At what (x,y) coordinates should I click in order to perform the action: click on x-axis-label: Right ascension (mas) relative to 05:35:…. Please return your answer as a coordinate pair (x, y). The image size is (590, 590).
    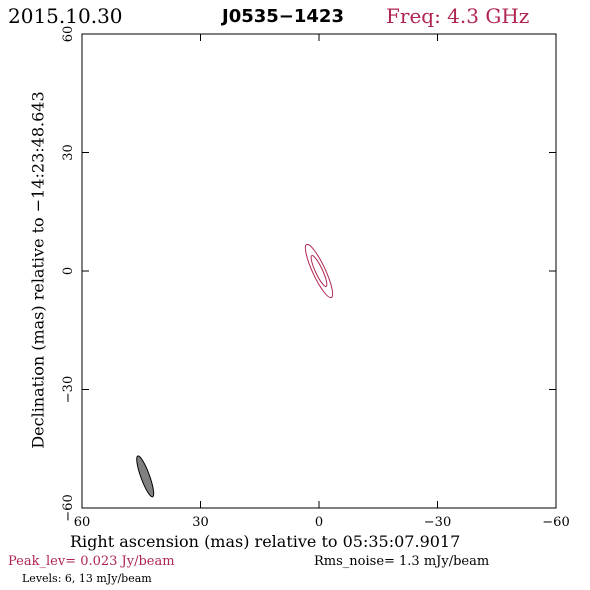
    Looking at the image, I should click on (265, 541).